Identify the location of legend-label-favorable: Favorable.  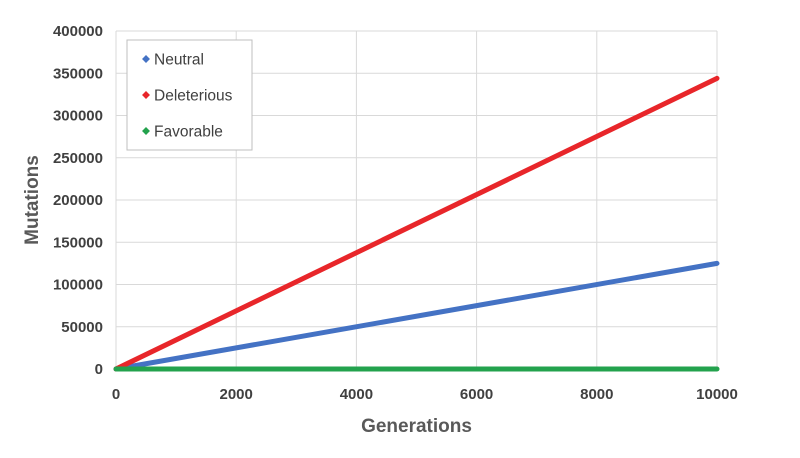
(188, 132).